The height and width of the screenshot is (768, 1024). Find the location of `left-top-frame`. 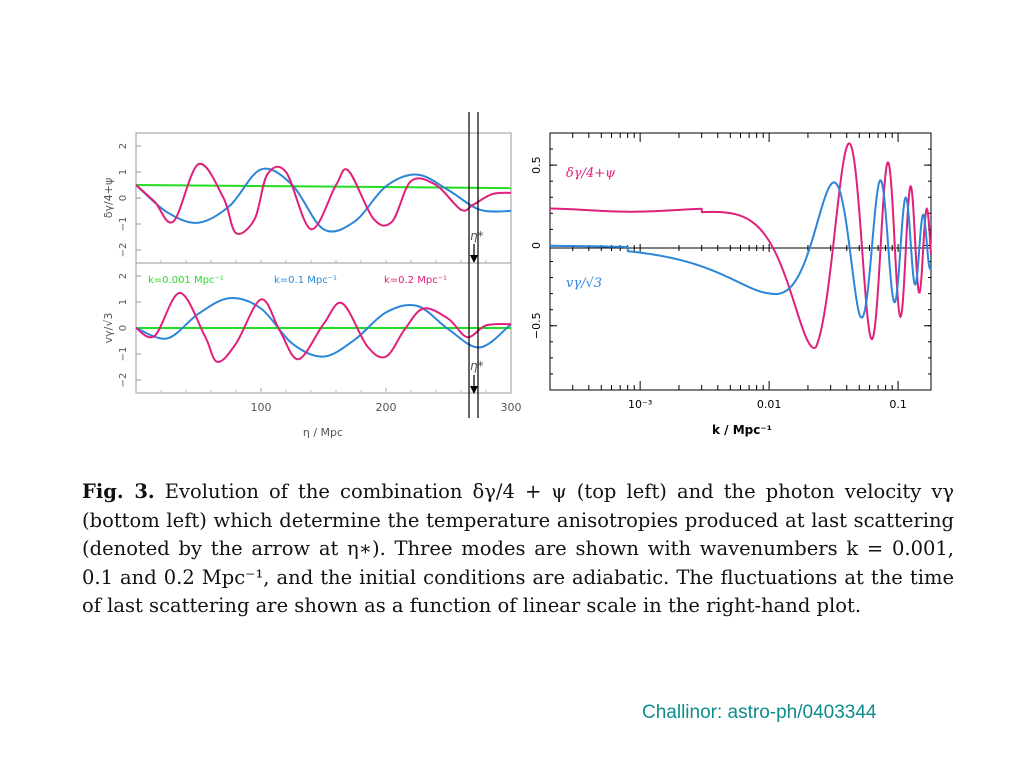

left-top-frame is located at coordinates (323, 198).